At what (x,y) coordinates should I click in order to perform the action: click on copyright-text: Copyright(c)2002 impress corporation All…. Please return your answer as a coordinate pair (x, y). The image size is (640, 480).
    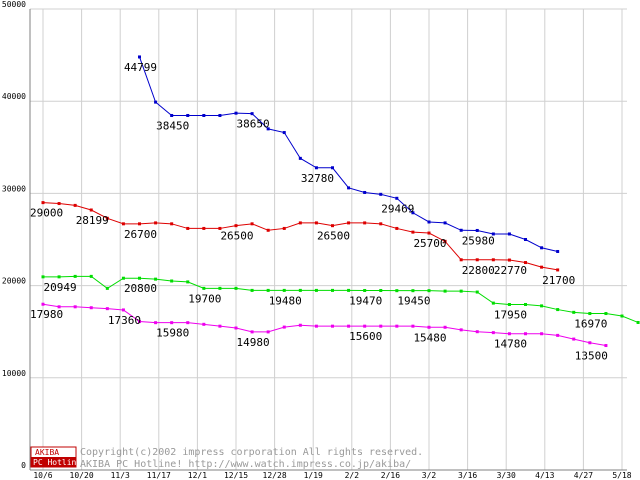
    Looking at the image, I should click on (251, 452).